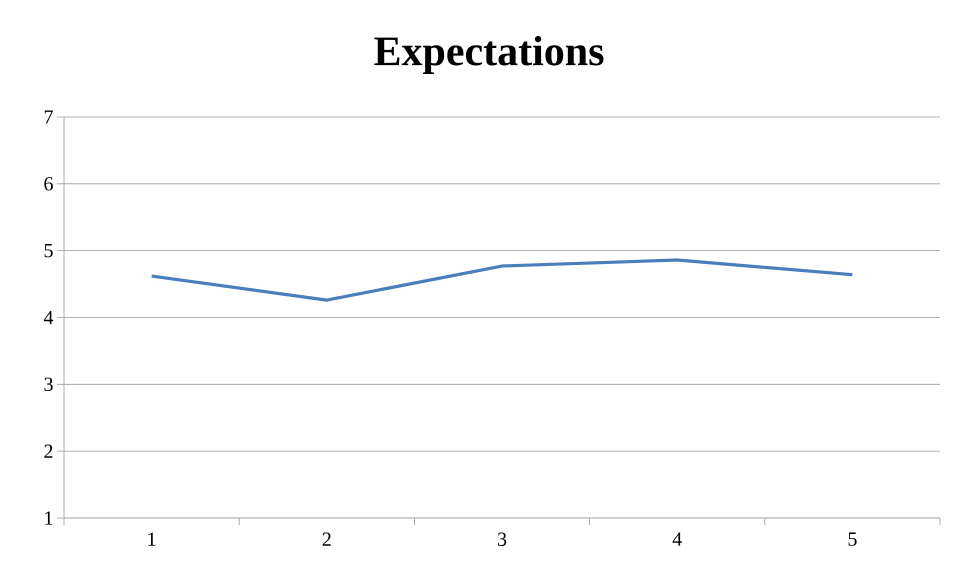 This screenshot has height=577, width=956. What do you see at coordinates (502, 539) in the screenshot?
I see `x-tick-label: 3` at bounding box center [502, 539].